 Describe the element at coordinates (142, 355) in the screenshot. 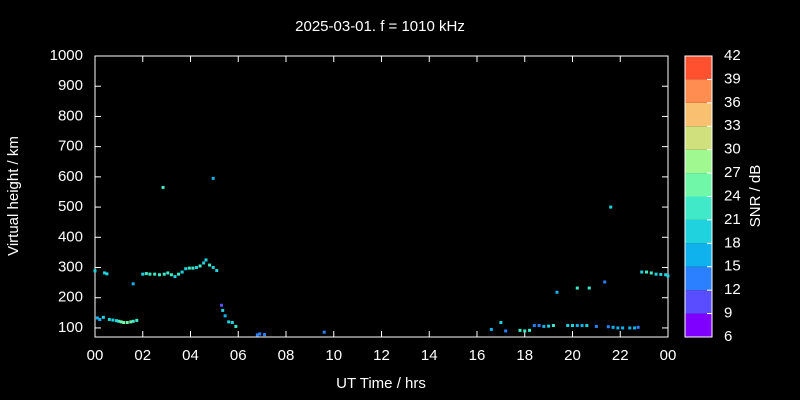

I see `x-tick-label: 02` at that location.